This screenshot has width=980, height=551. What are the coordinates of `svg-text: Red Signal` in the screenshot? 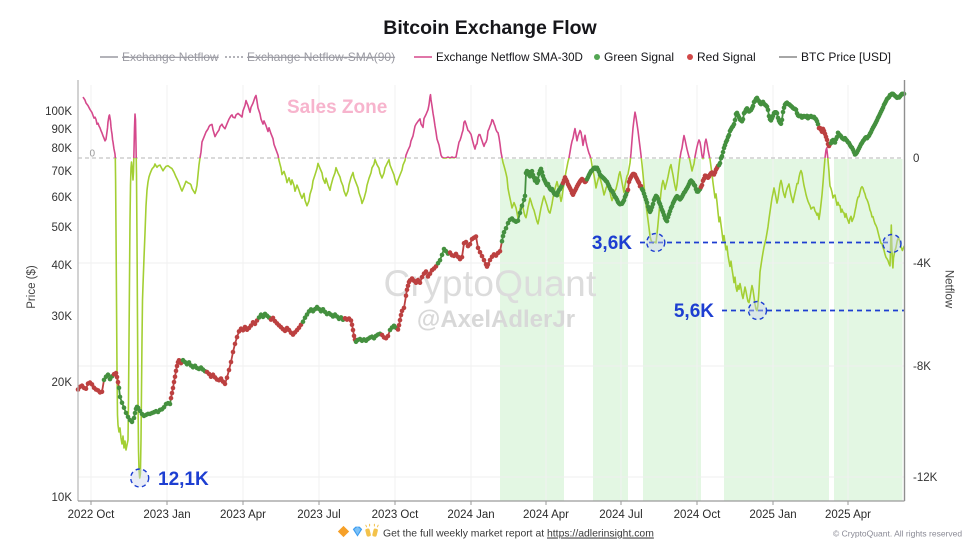 It's located at (726, 57).